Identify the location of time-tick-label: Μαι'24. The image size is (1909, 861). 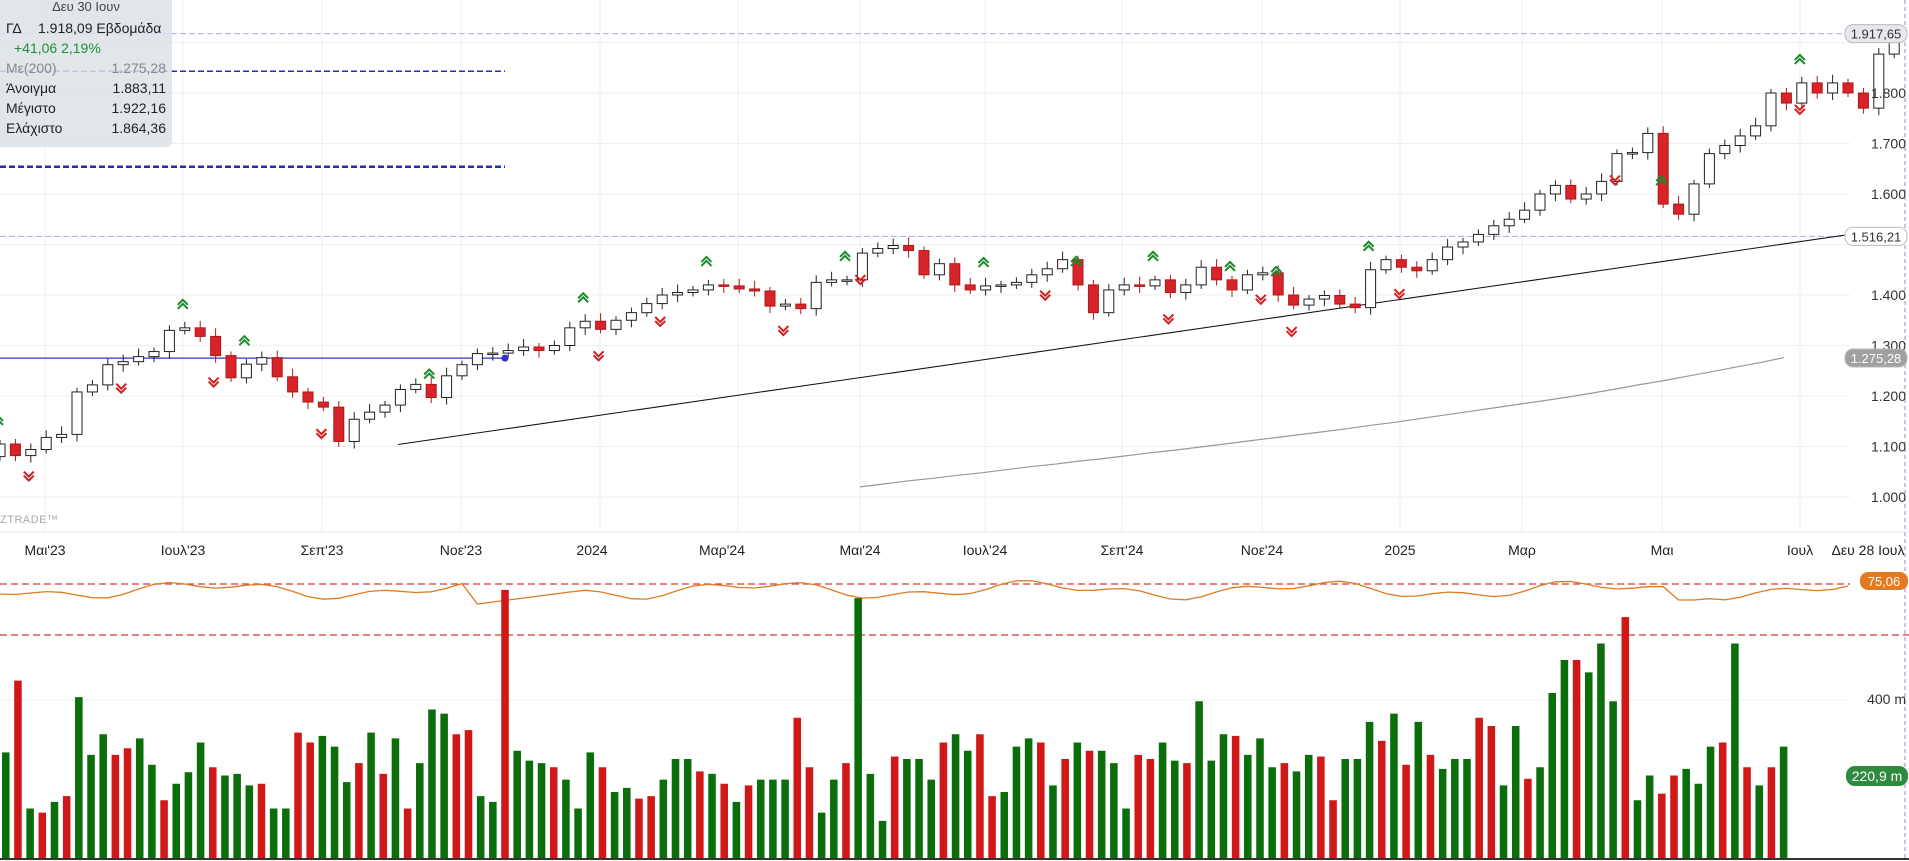
(859, 550).